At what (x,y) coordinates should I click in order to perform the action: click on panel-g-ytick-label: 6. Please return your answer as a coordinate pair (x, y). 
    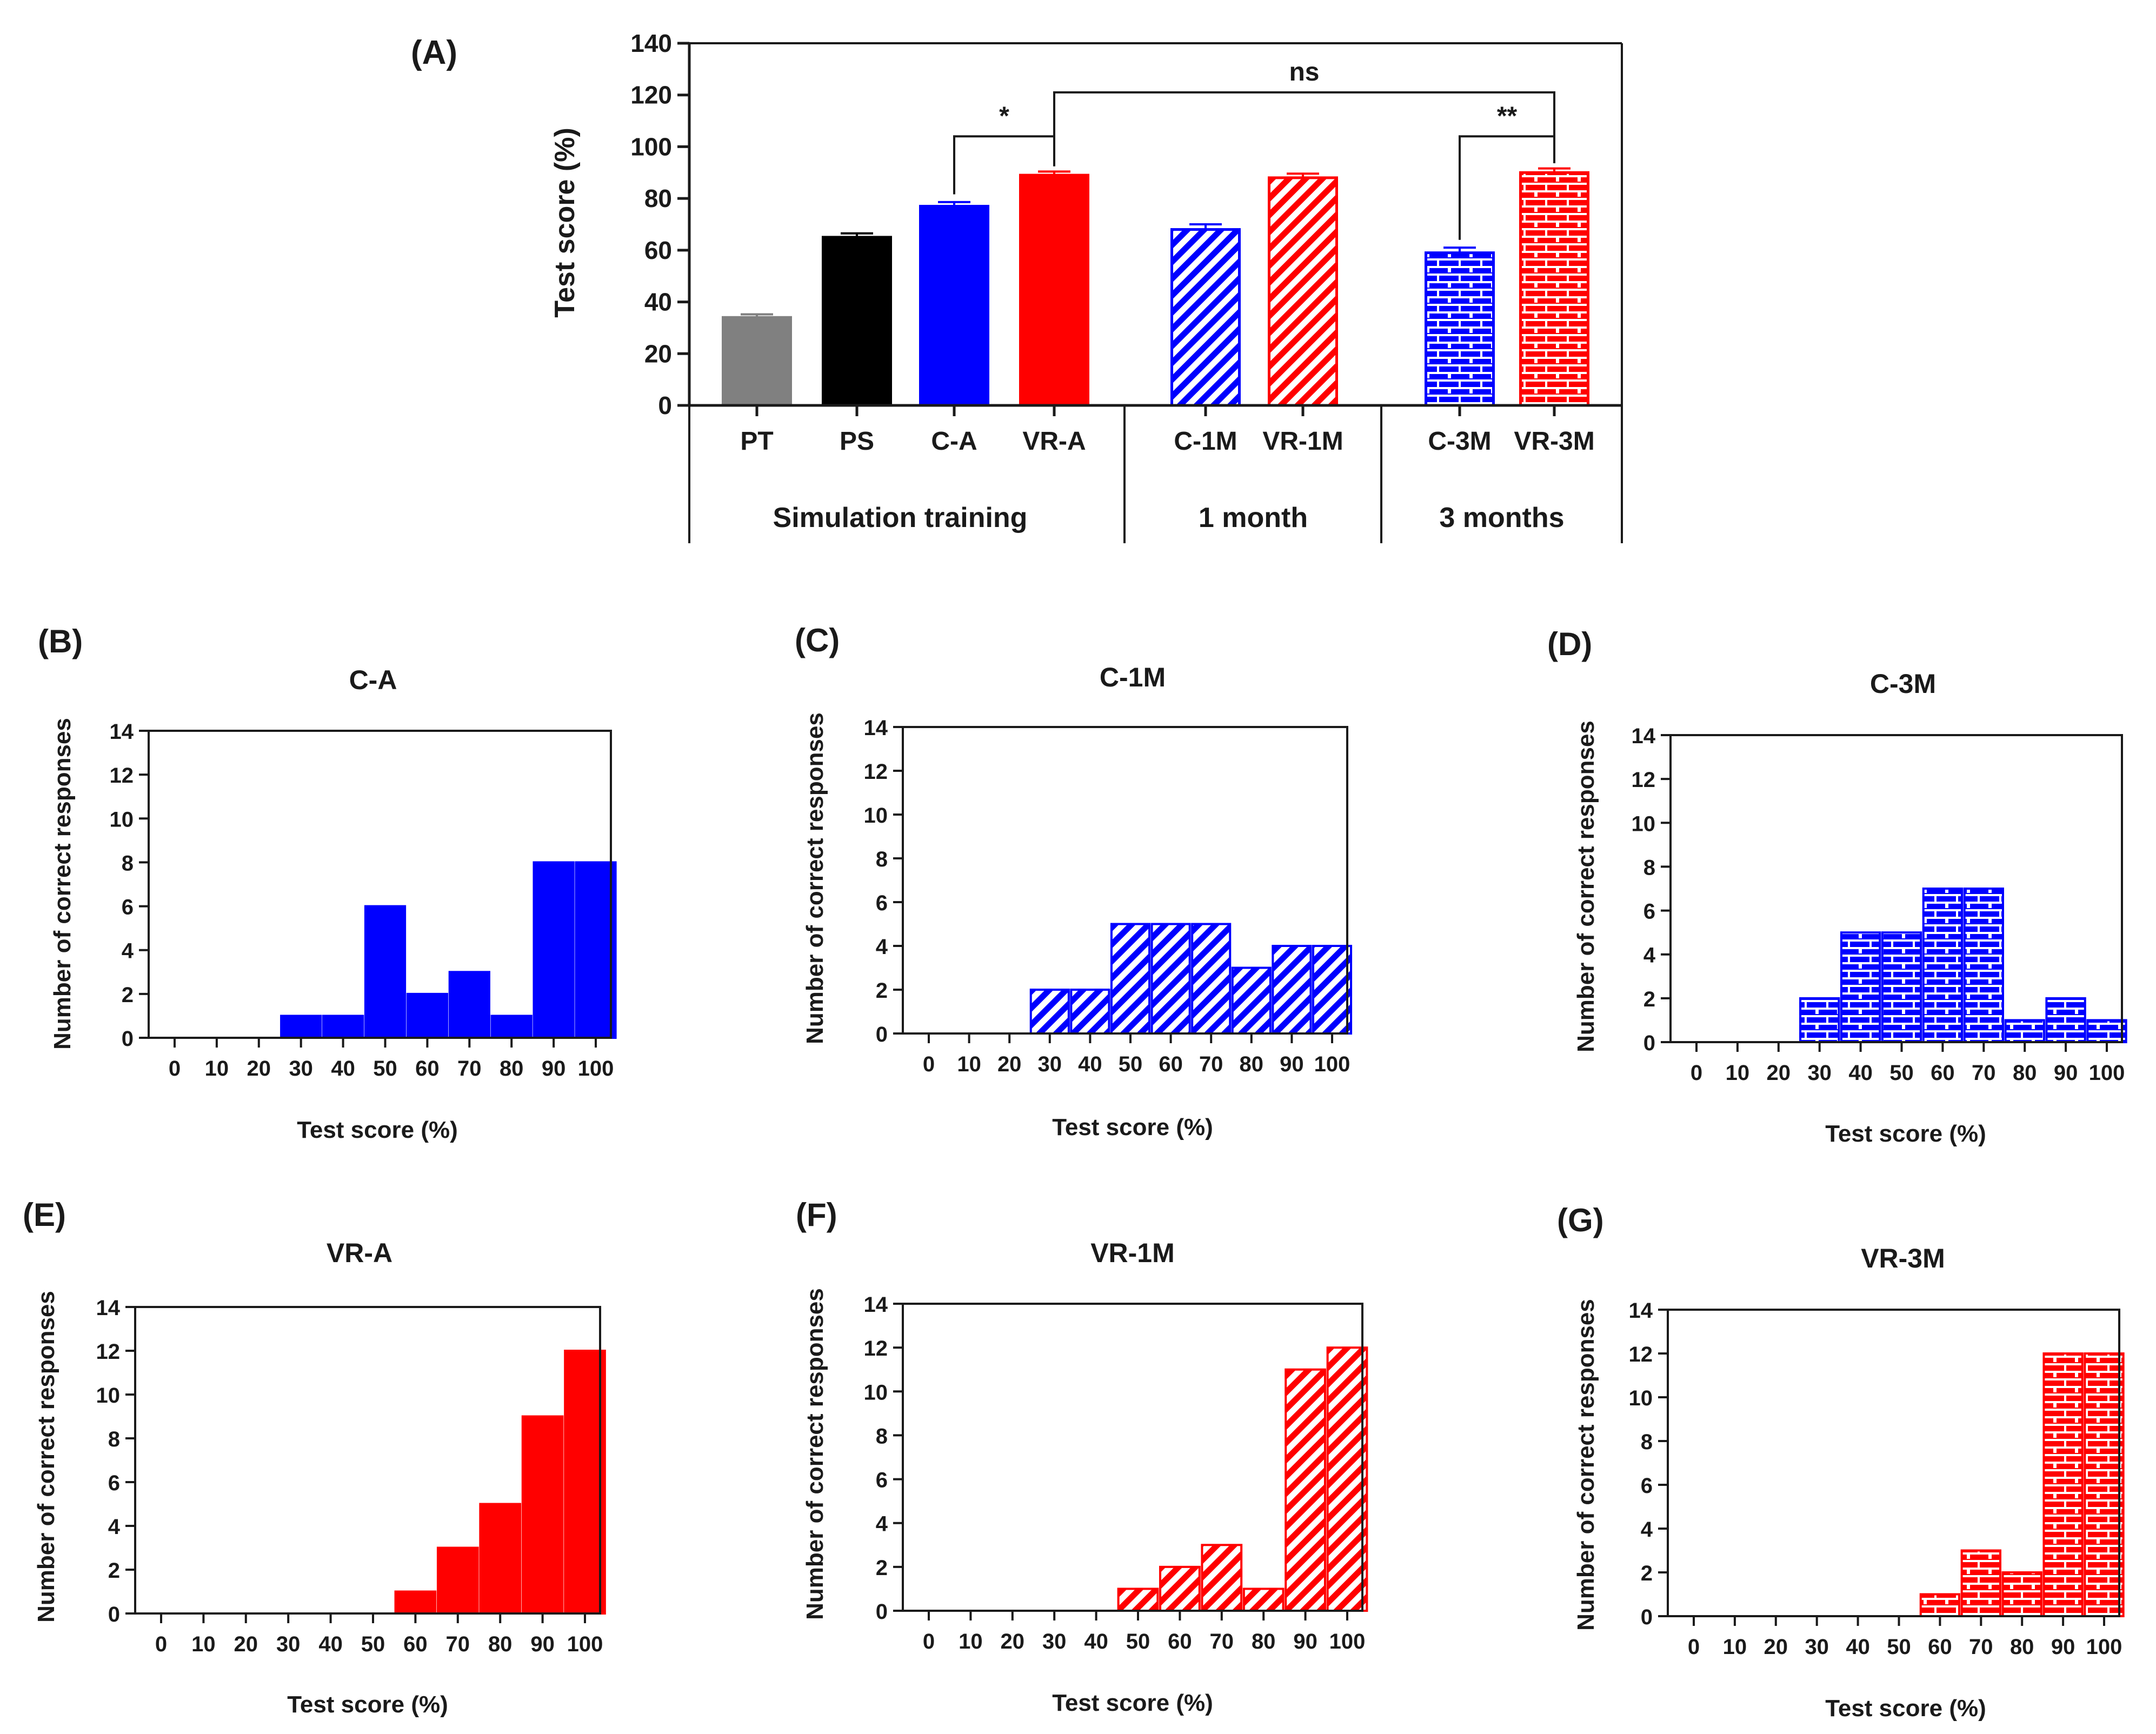
    Looking at the image, I should click on (1647, 1486).